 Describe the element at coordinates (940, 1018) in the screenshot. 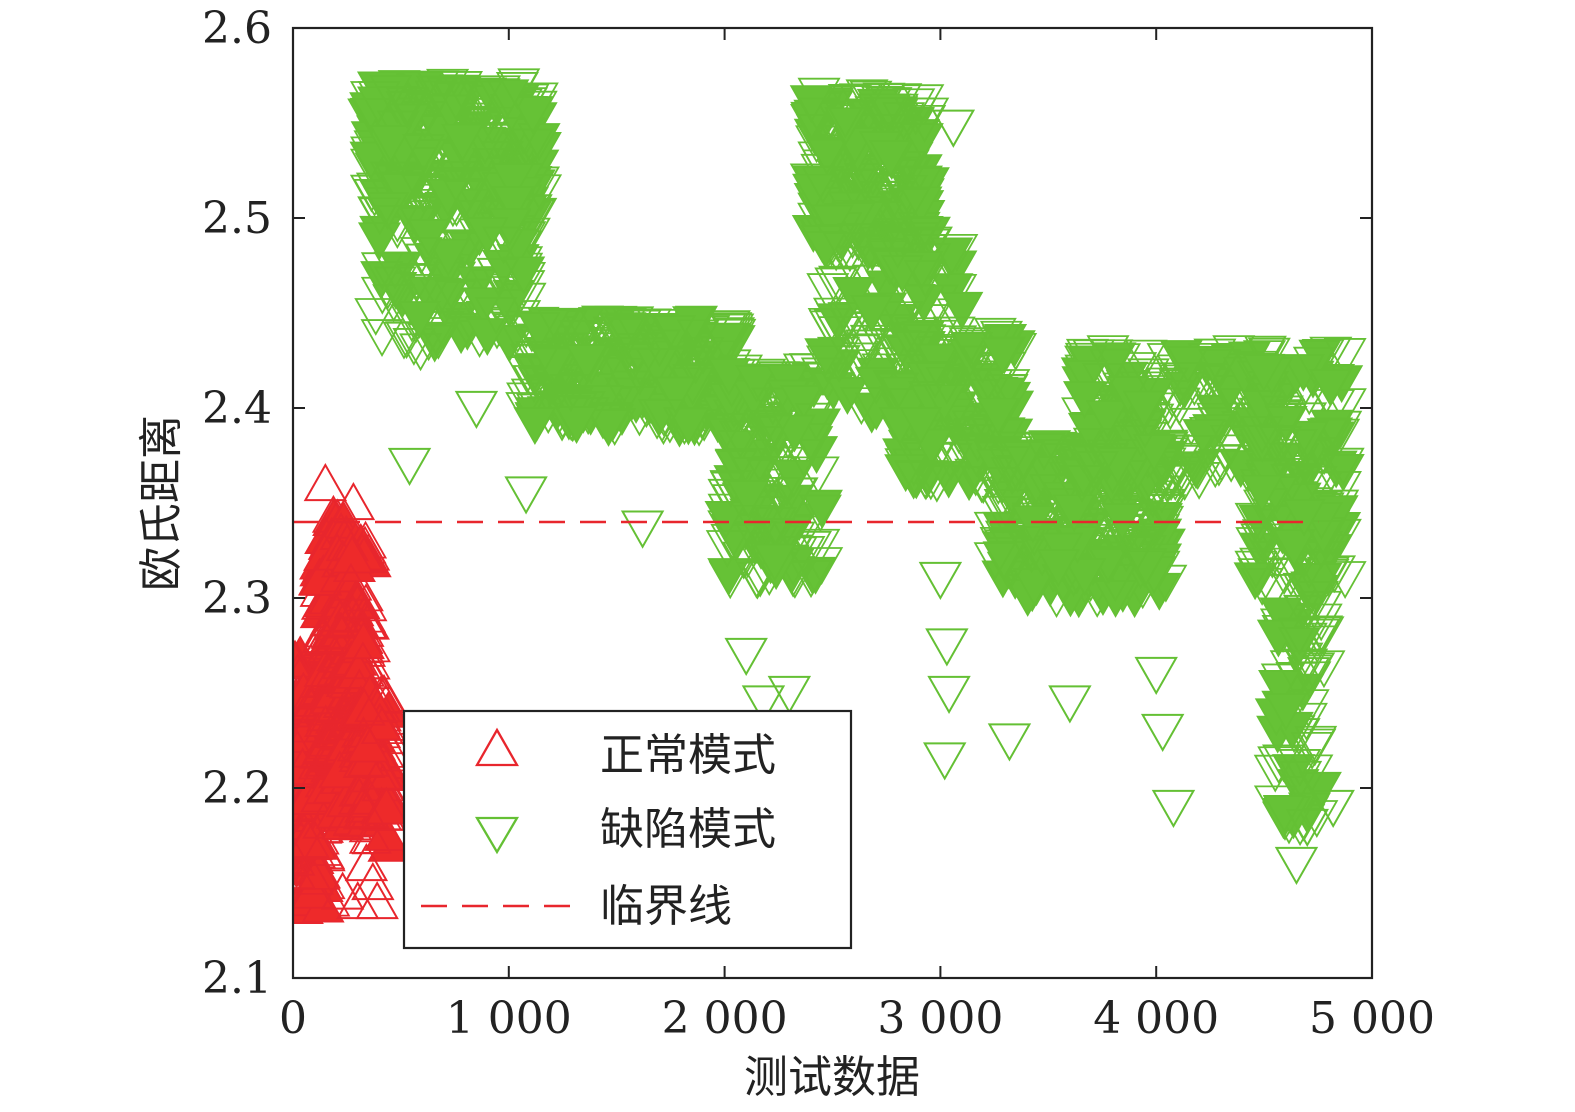

I see `x-tick-label: 3 000` at that location.